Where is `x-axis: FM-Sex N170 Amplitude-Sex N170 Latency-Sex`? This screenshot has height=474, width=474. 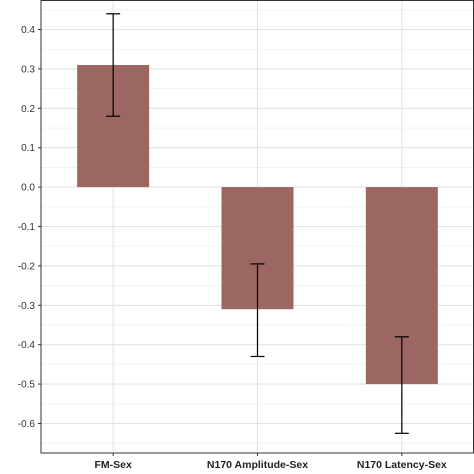 x-axis: FM-Sex N170 Amplitude-Sex N170 Latency-Sex is located at coordinates (270, 462).